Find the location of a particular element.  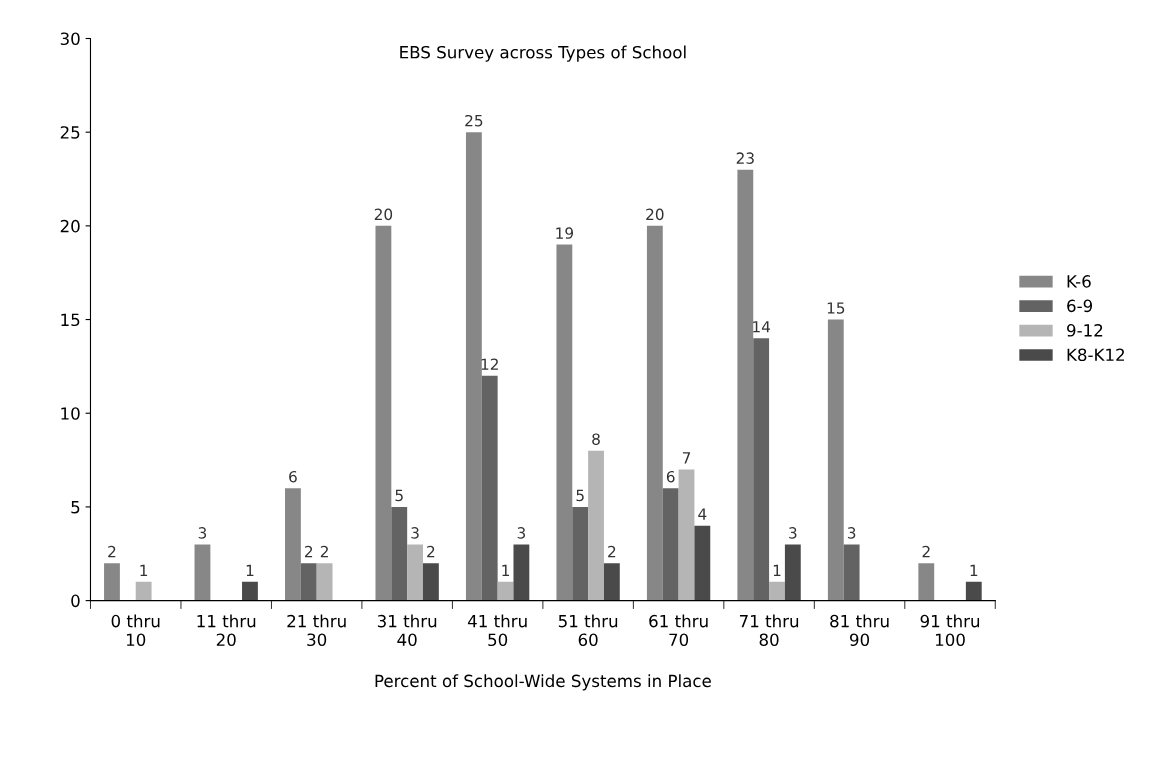

y-tick-label: 20 is located at coordinates (70, 226).